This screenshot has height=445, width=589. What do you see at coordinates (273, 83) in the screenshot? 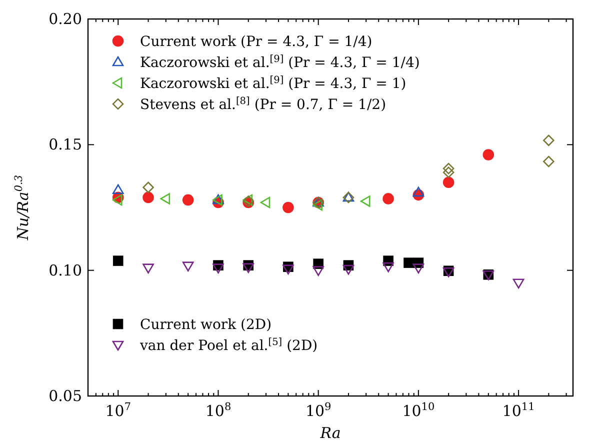
I see `legend-label: Kaczorowski et al.$^{[9]}$ (Pr = 4.3, Γ = 1)` at bounding box center [273, 83].